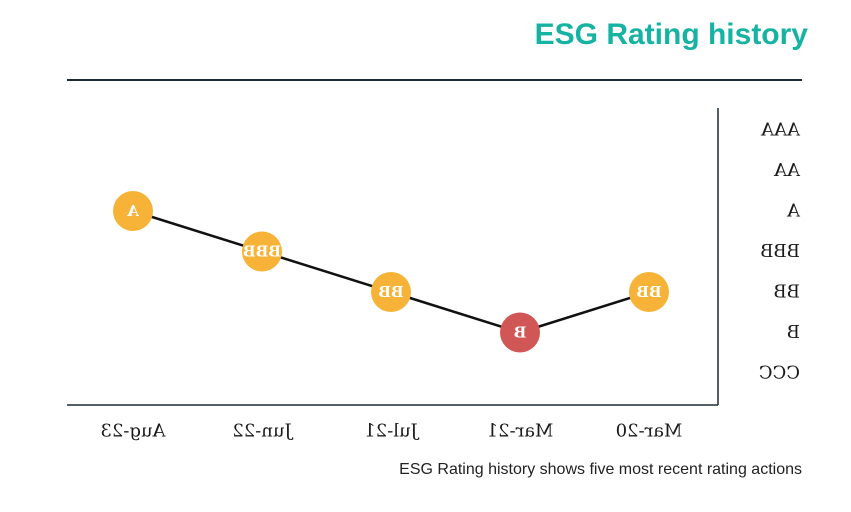 The width and height of the screenshot is (851, 512). I want to click on y-tick-label: A, so click(793, 211).